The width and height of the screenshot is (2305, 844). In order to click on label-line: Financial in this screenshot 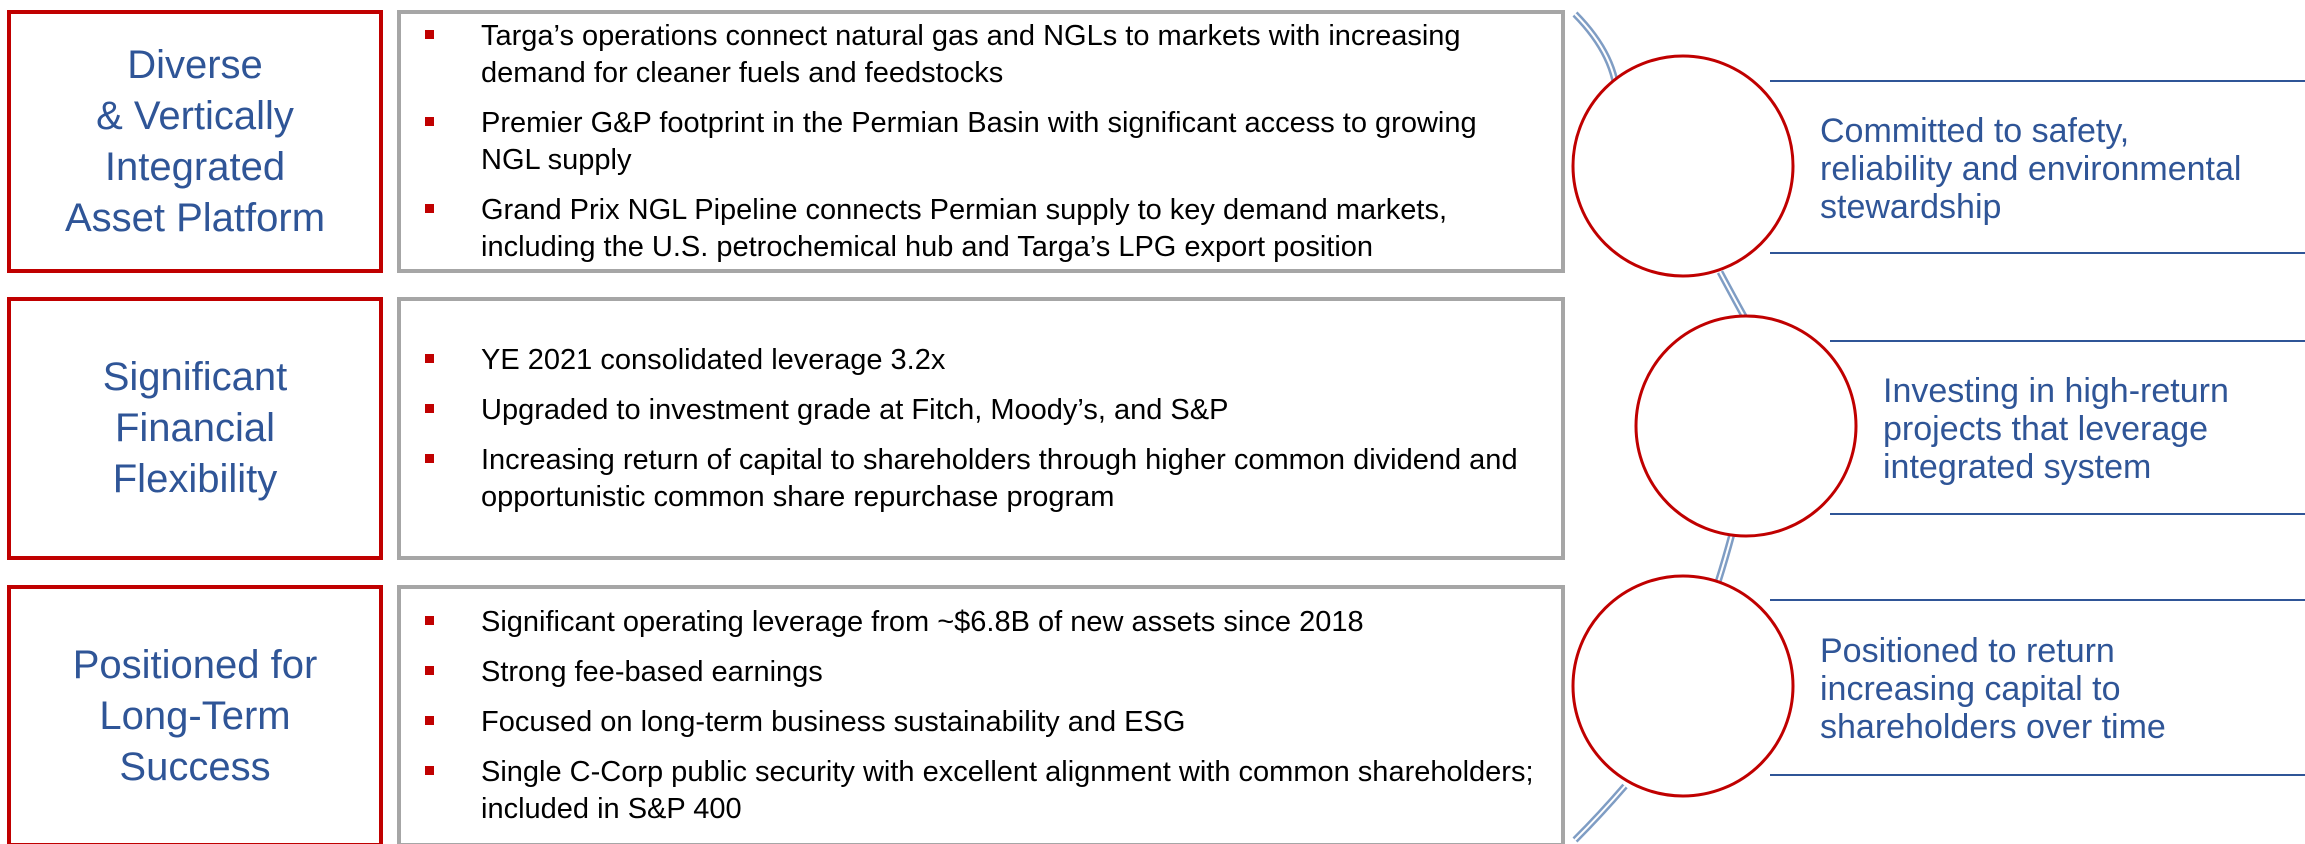, I will do `click(195, 428)`.